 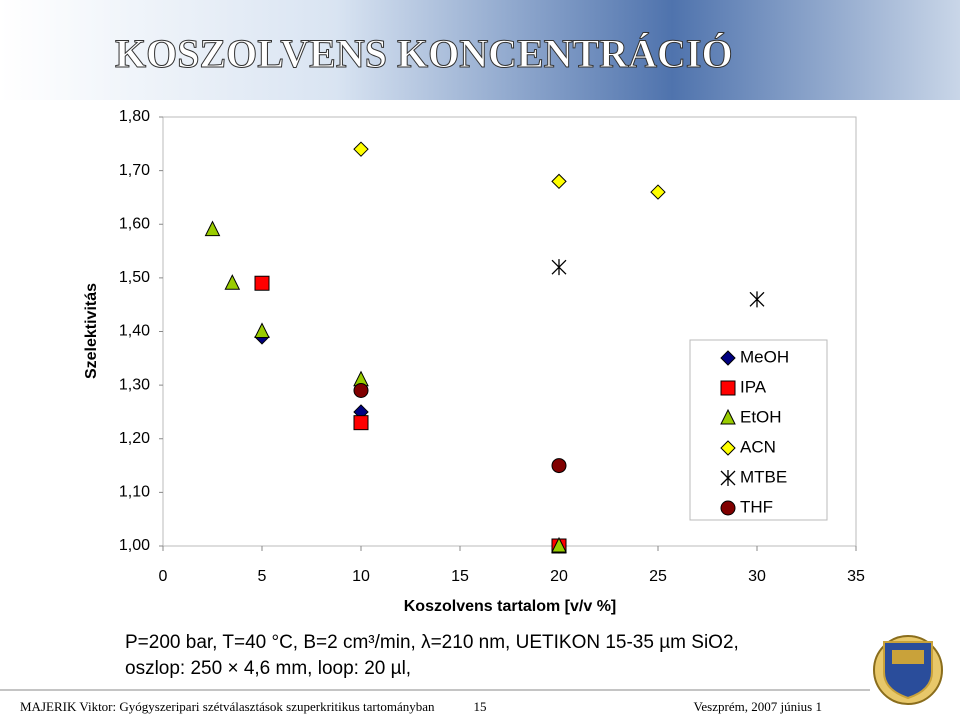 What do you see at coordinates (460, 576) in the screenshot?
I see `x-tick-label: 15` at bounding box center [460, 576].